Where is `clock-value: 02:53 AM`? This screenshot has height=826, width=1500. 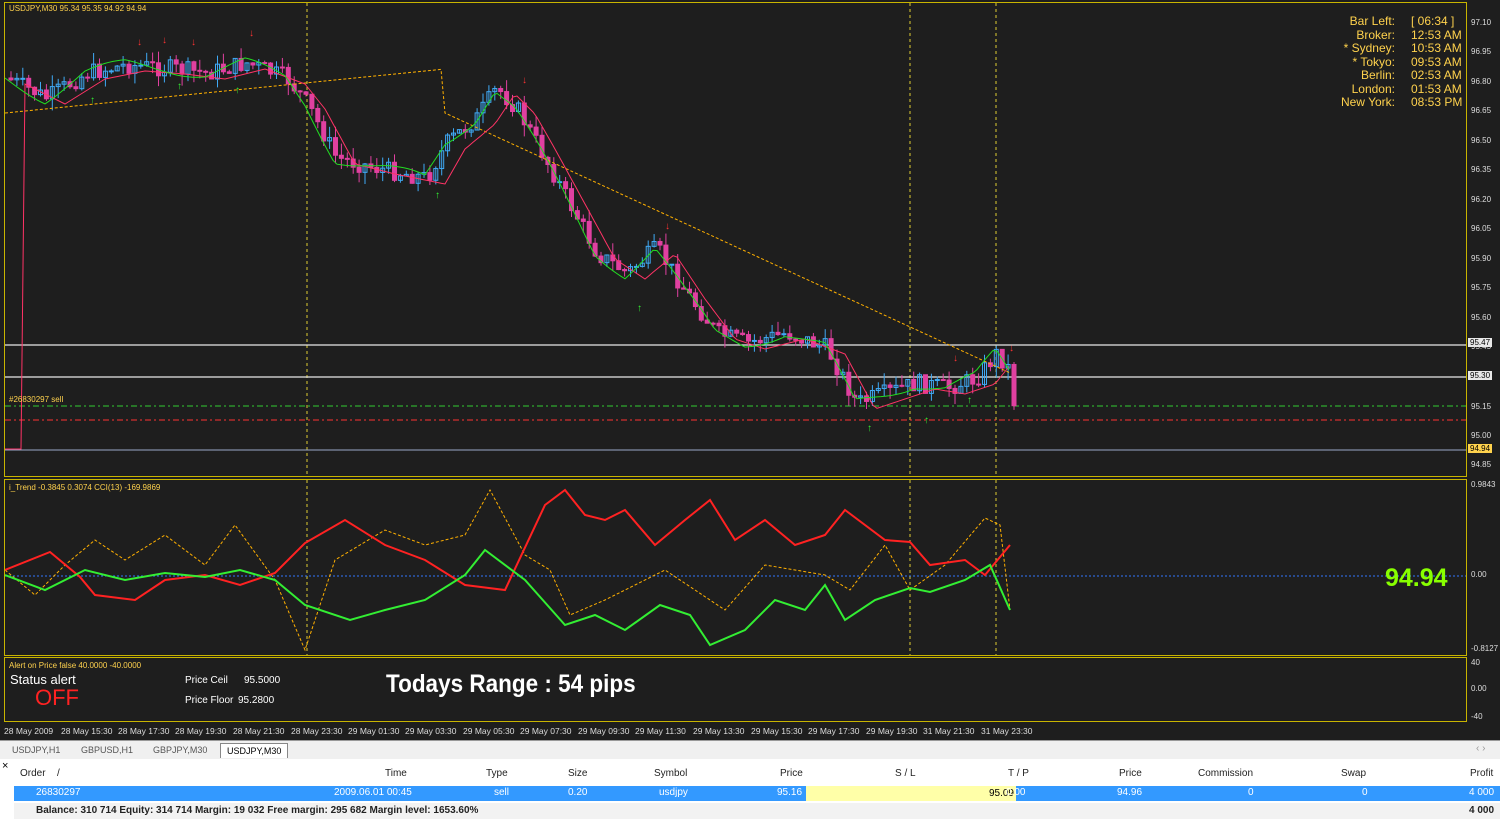
clock-value: 02:53 AM is located at coordinates (1436, 75).